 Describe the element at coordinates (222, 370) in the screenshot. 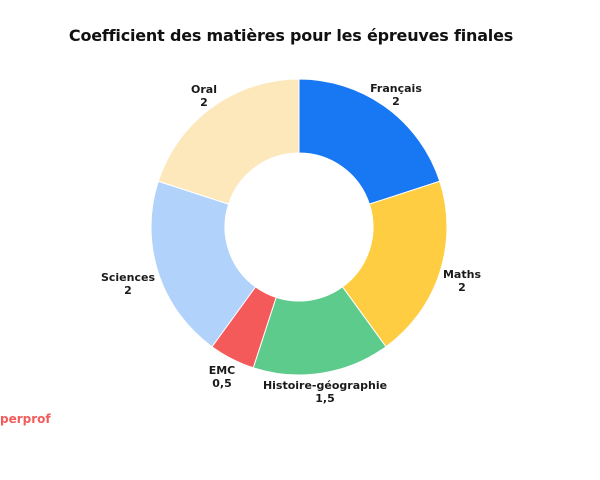

I see `slice-category-label: EMC` at that location.